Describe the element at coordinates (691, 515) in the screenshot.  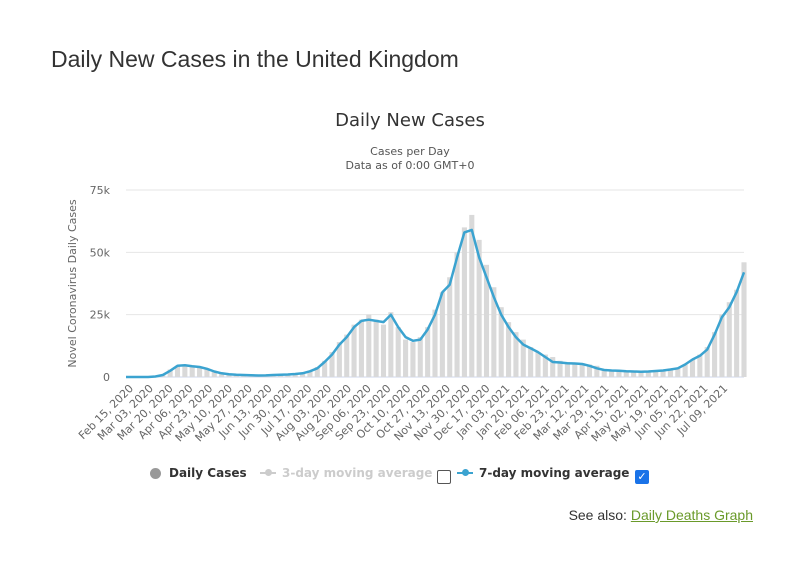
I see `daily-deaths-graph-link: Daily Deaths Graph` at that location.